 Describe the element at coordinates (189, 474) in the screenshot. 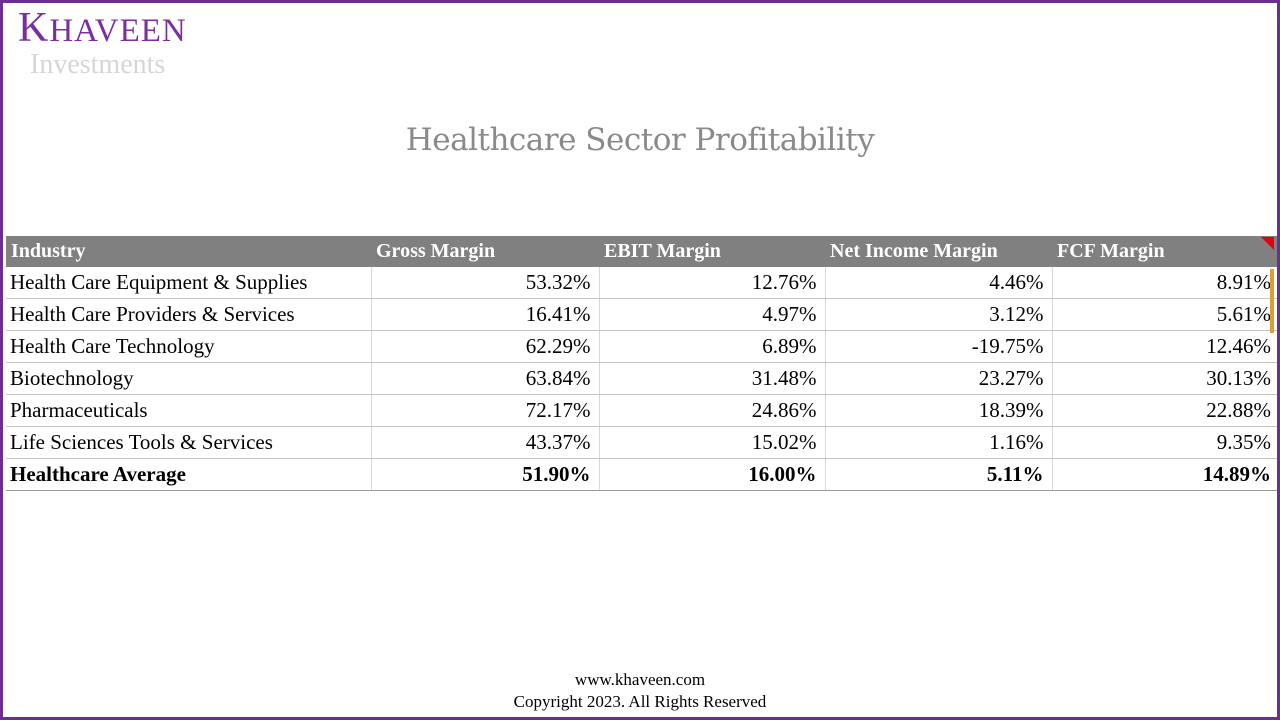

I see `industry-cell: Healthcare Average` at that location.